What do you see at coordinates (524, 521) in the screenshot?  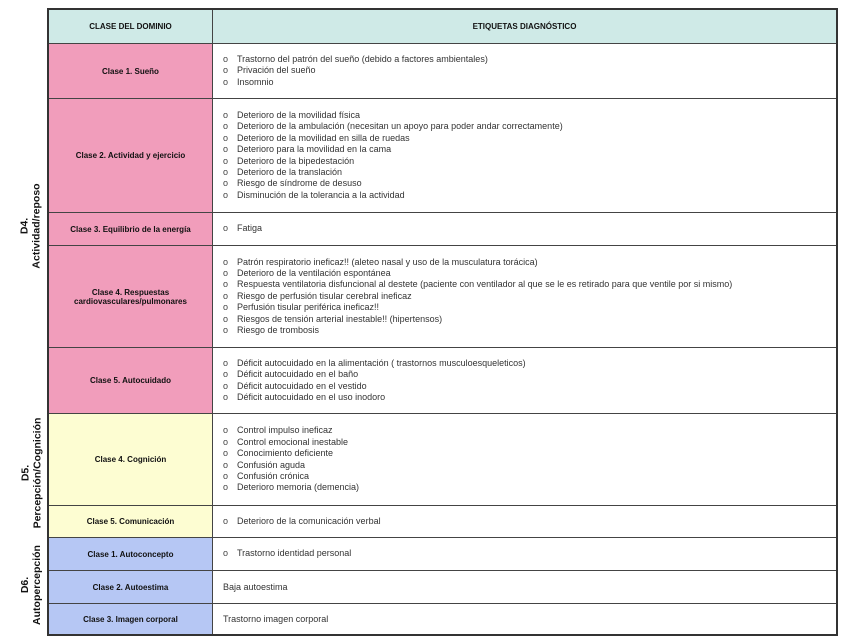 I see `etiquetas-cell: Deterioro de la comunicación verbal` at bounding box center [524, 521].